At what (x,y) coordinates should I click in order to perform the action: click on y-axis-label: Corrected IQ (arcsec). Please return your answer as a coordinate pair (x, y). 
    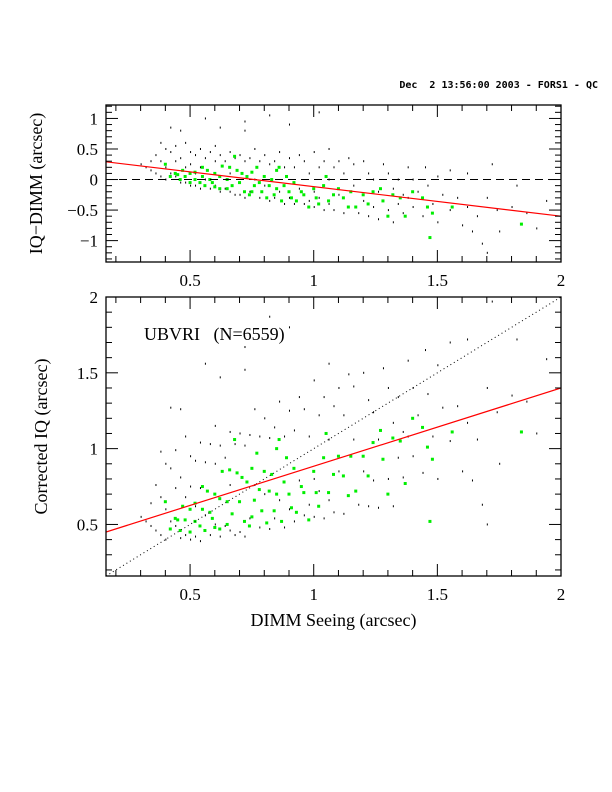
    Looking at the image, I should click on (41, 437).